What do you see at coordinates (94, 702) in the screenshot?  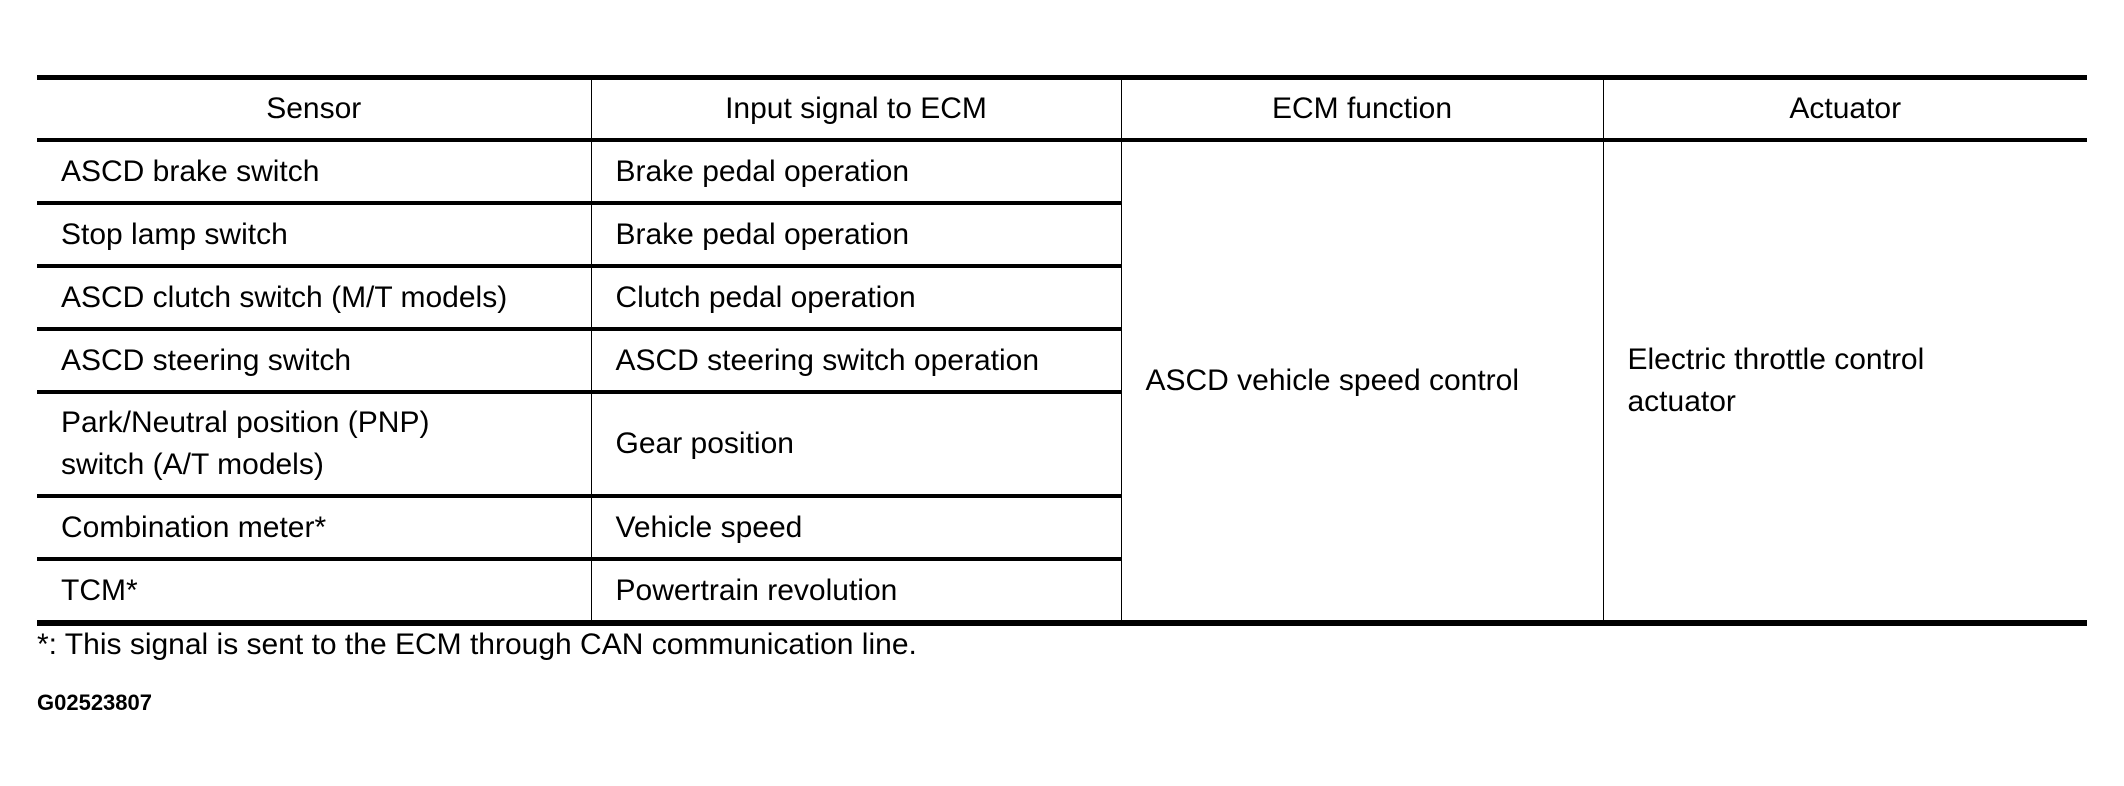 I see `figure-code: G02523807` at bounding box center [94, 702].